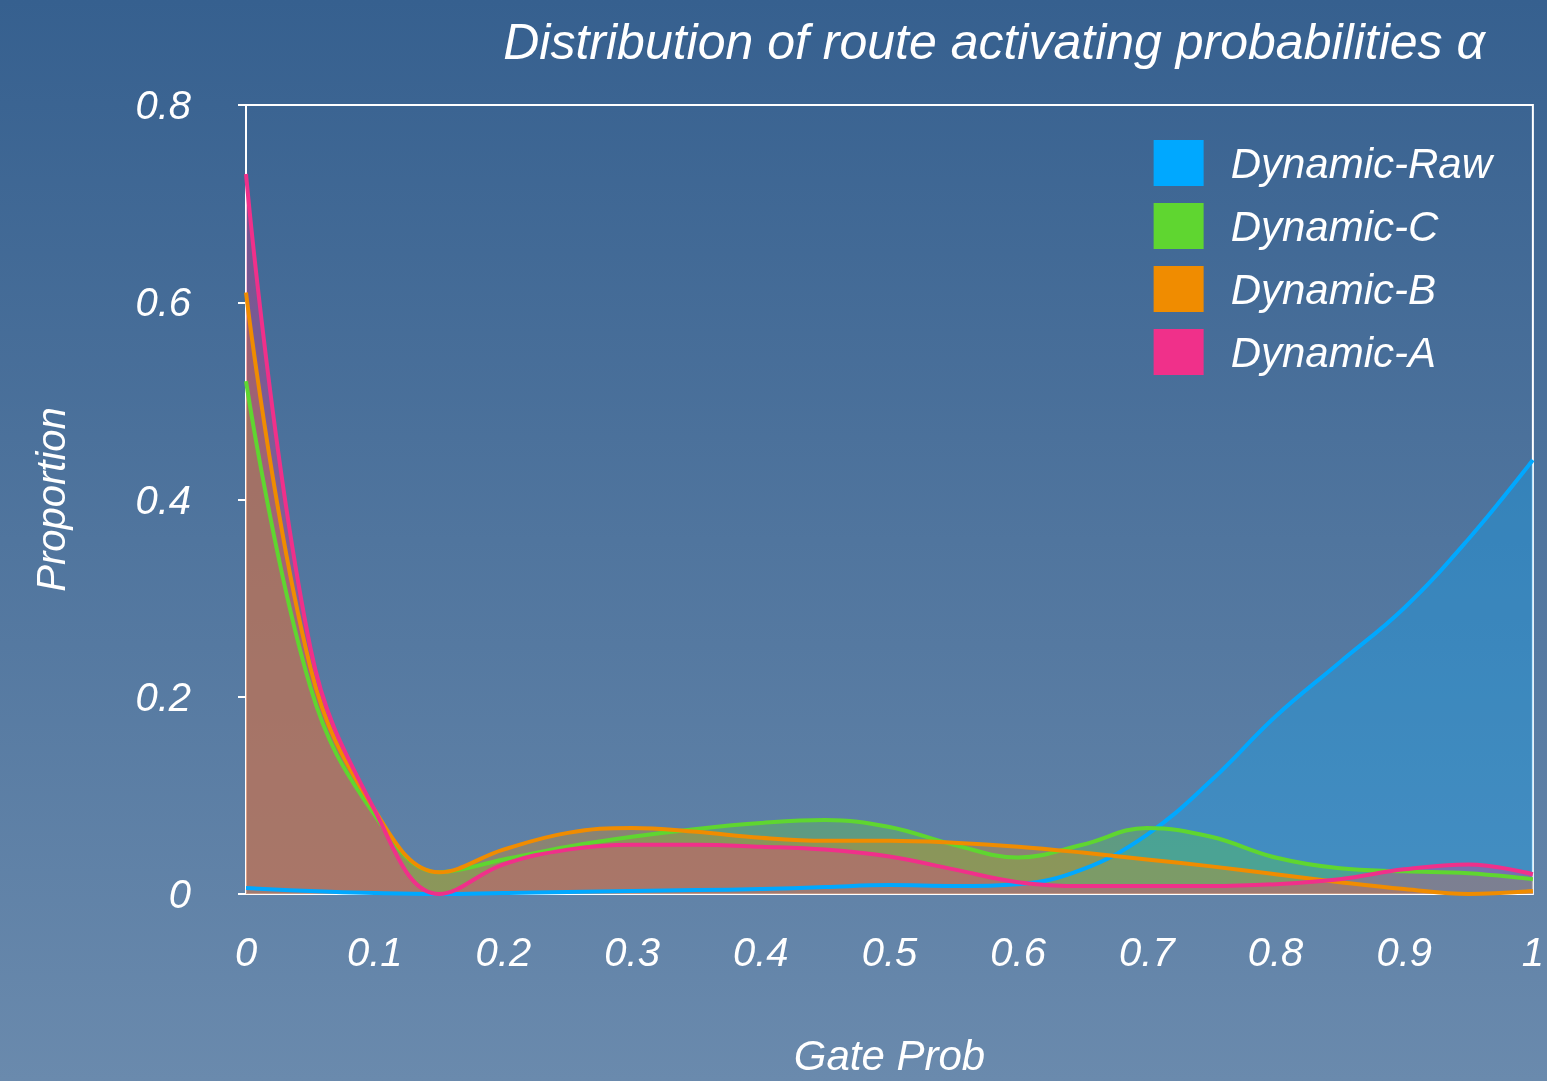 This screenshot has width=1547, height=1081. What do you see at coordinates (51, 499) in the screenshot?
I see `y-axis-title: Proportion` at bounding box center [51, 499].